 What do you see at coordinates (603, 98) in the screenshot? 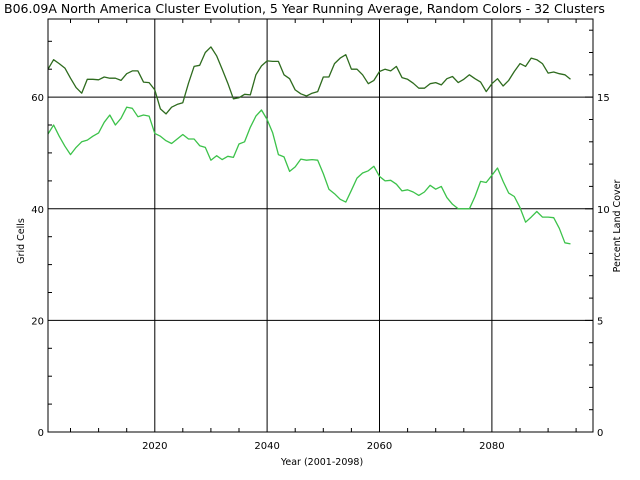
I see `y2-tick-label: 15` at bounding box center [603, 98].